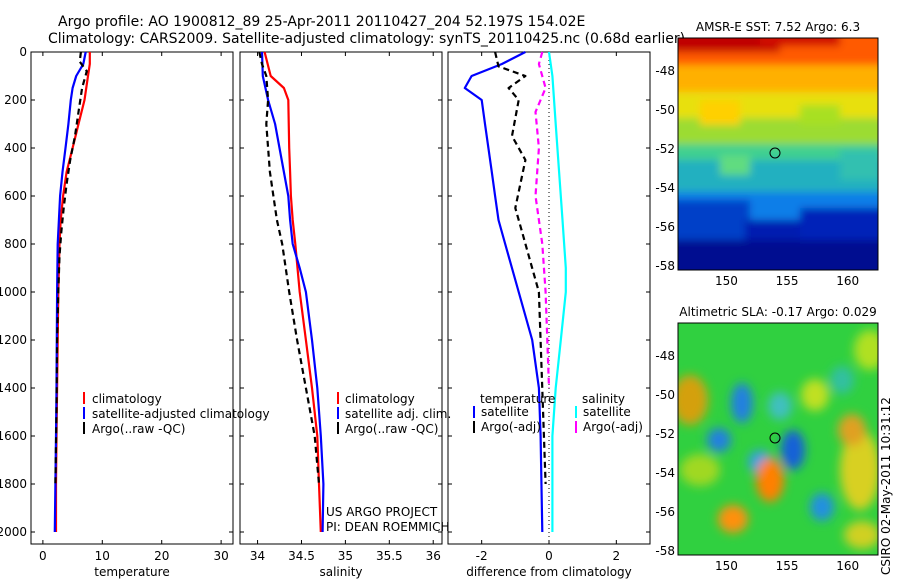 The height and width of the screenshot is (580, 900). I want to click on series-line-climatology, so click(292, 292).